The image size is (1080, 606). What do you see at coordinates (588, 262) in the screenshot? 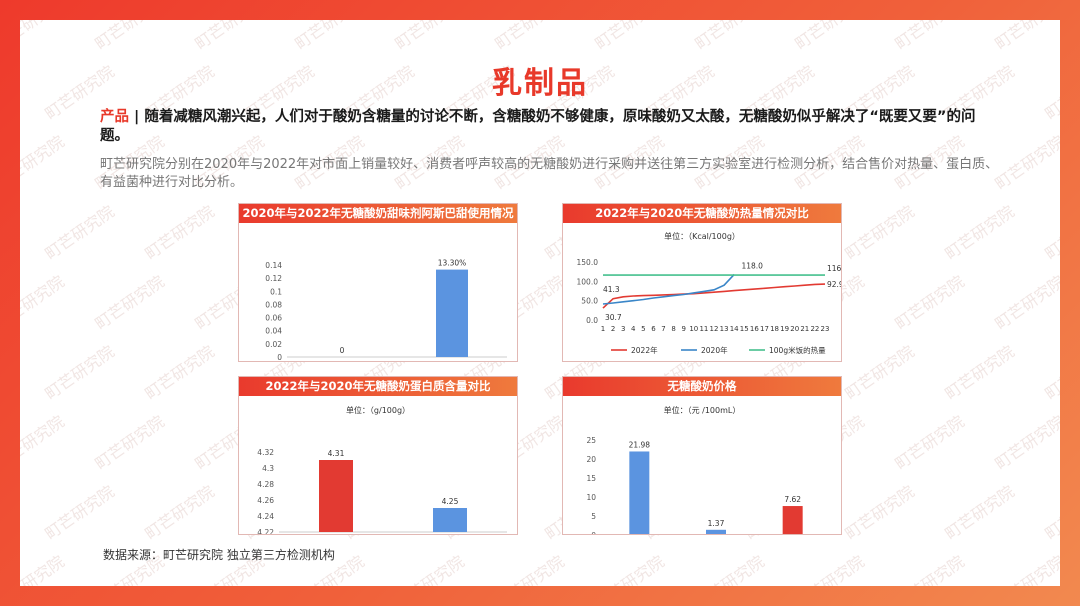
I see `y-tick-label: 150.0` at bounding box center [588, 262].